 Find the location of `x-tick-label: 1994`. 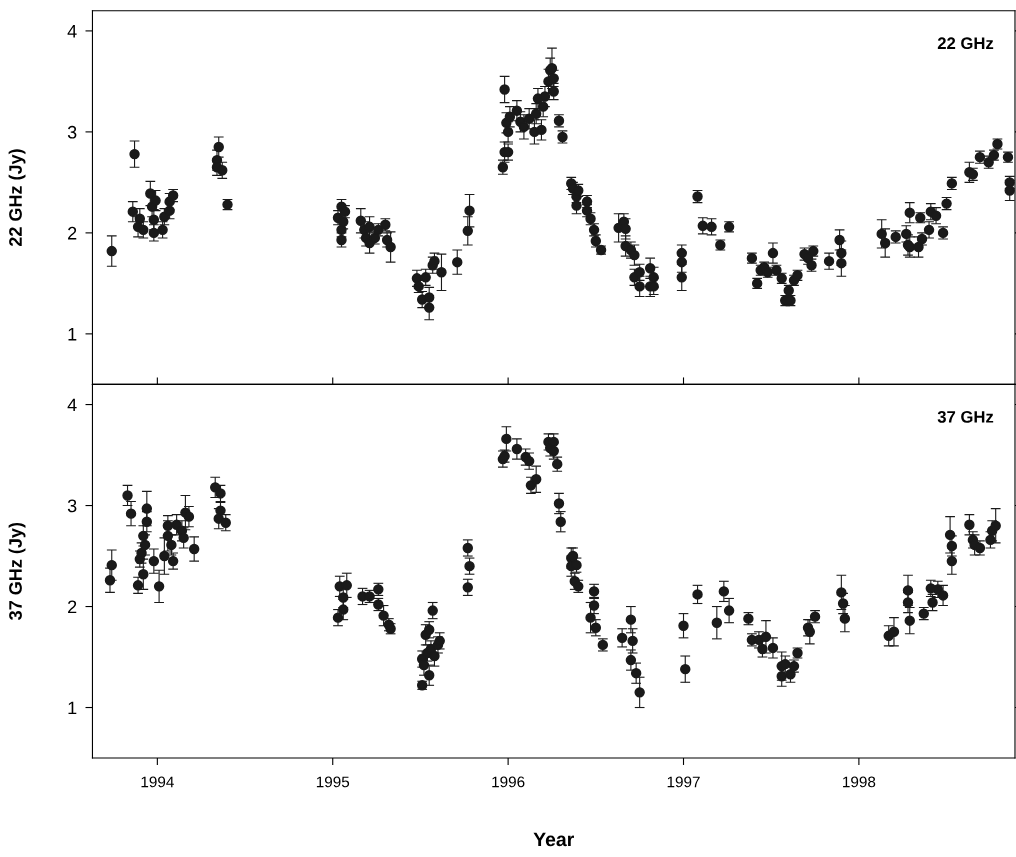

x-tick-label: 1994 is located at coordinates (157, 782).